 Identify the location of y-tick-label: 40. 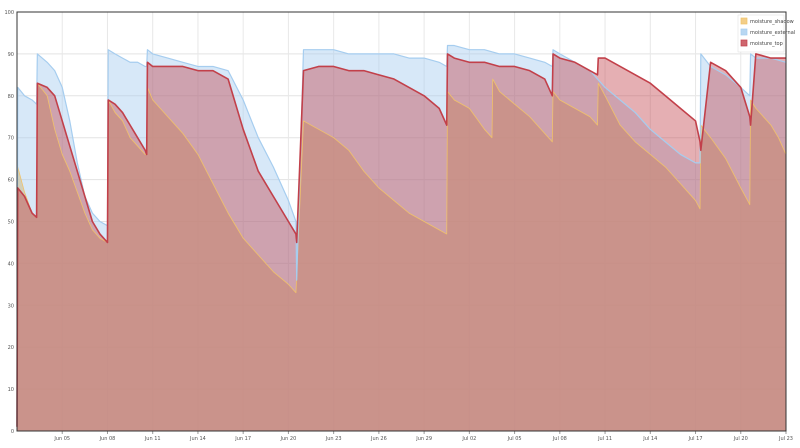
(11, 264).